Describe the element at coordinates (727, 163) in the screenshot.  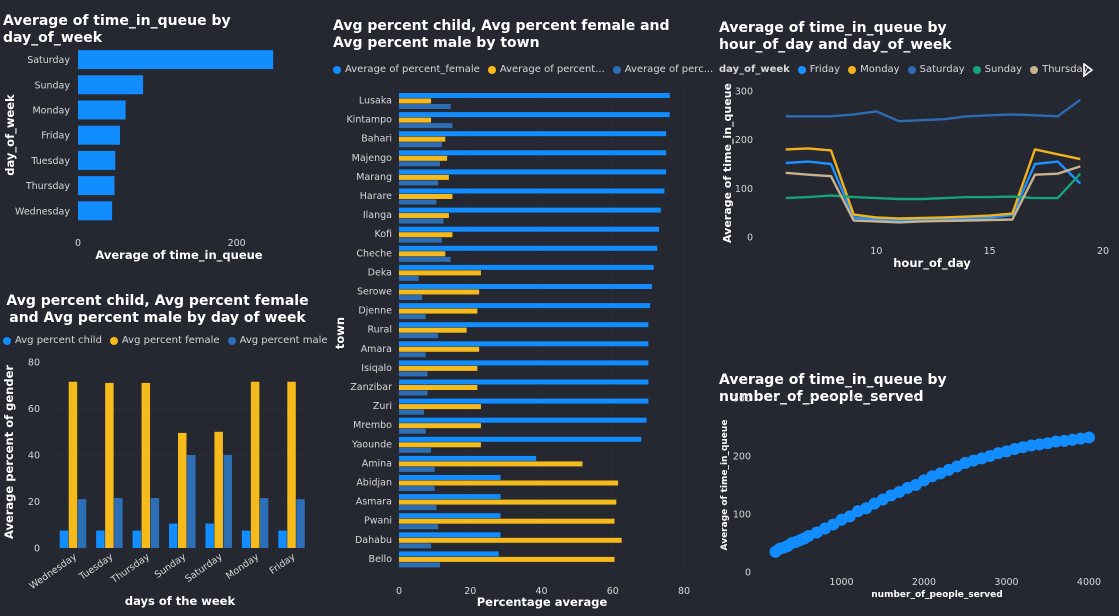
I see `axis-label: Average of time_in_queue` at that location.